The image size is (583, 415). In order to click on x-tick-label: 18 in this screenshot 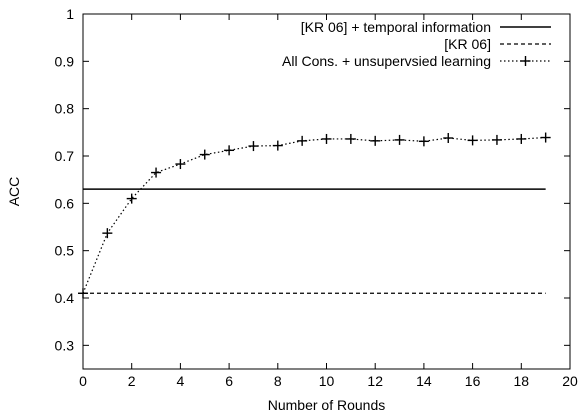, I will do `click(522, 381)`.